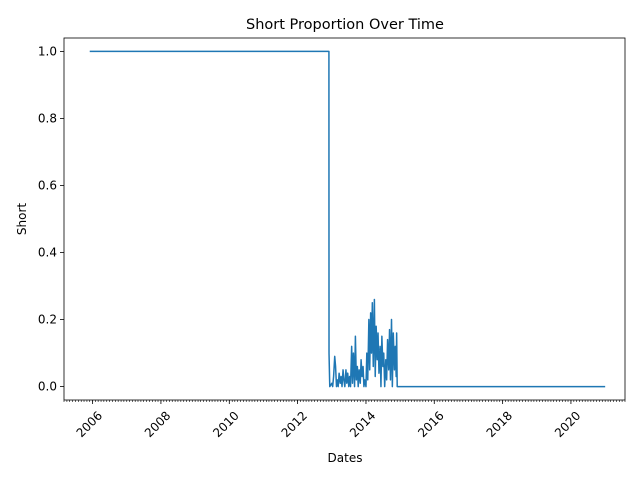 This screenshot has height=480, width=640. I want to click on y-tick-label: 0.8, so click(47, 118).